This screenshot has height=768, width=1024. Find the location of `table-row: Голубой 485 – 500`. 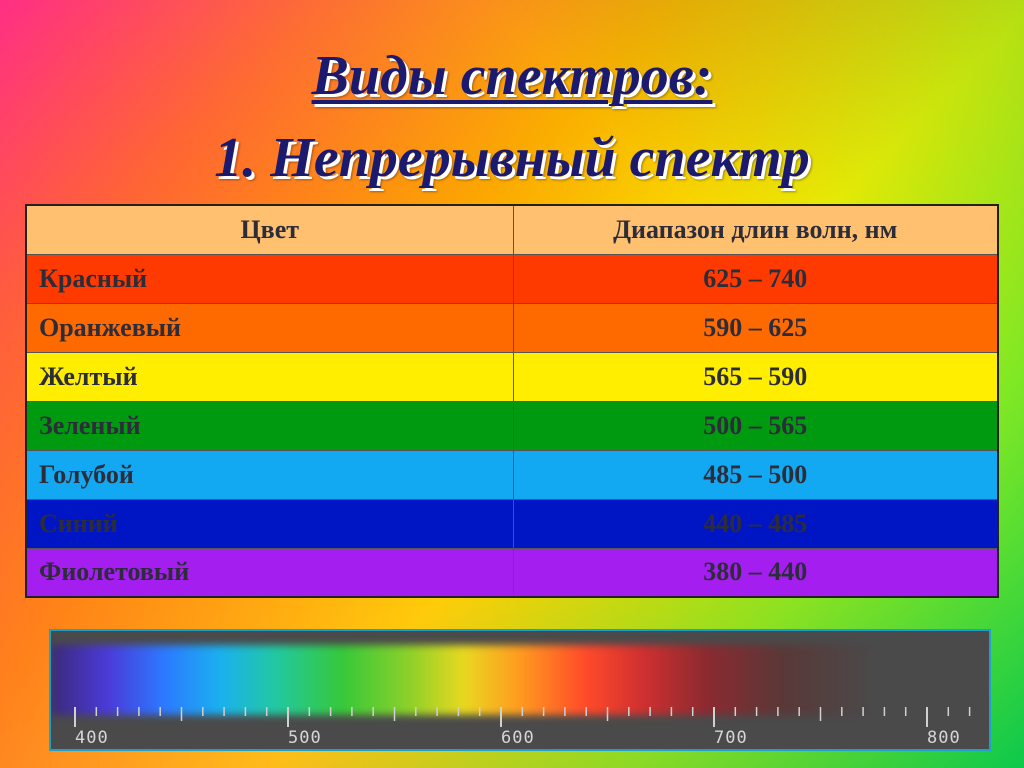

table-row: Голубой 485 – 500 is located at coordinates (512, 474).